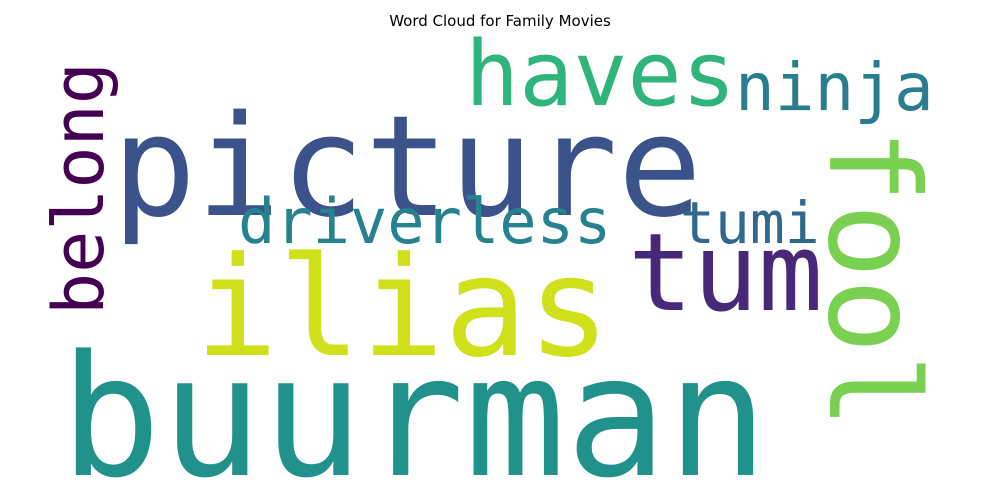  Describe the element at coordinates (424, 221) in the screenshot. I see `word-driverless: driverless` at that location.